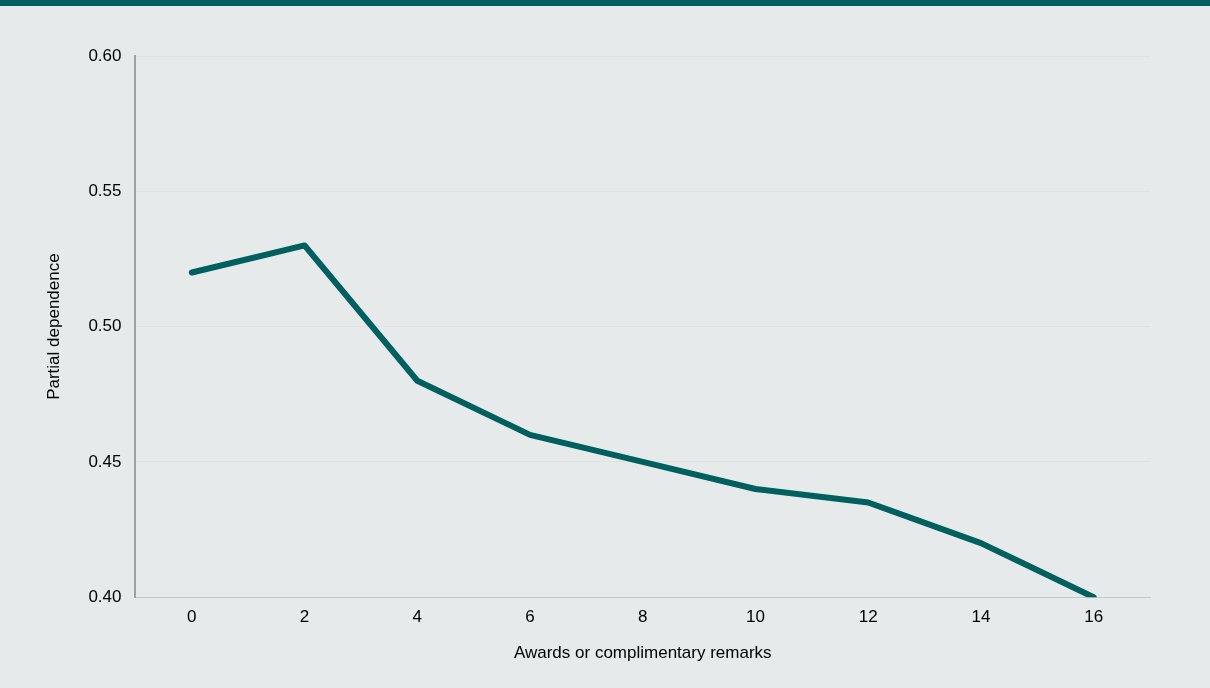  I want to click on x-tick-label: 14, so click(981, 617).